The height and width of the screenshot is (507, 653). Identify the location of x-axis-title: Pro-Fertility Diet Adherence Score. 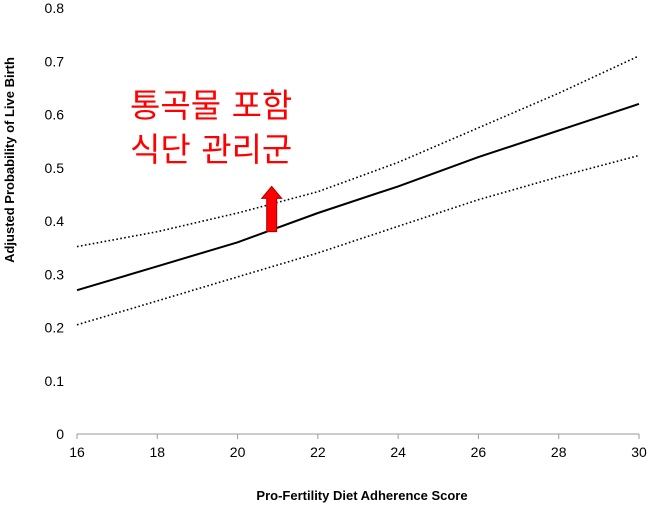
(361, 495).